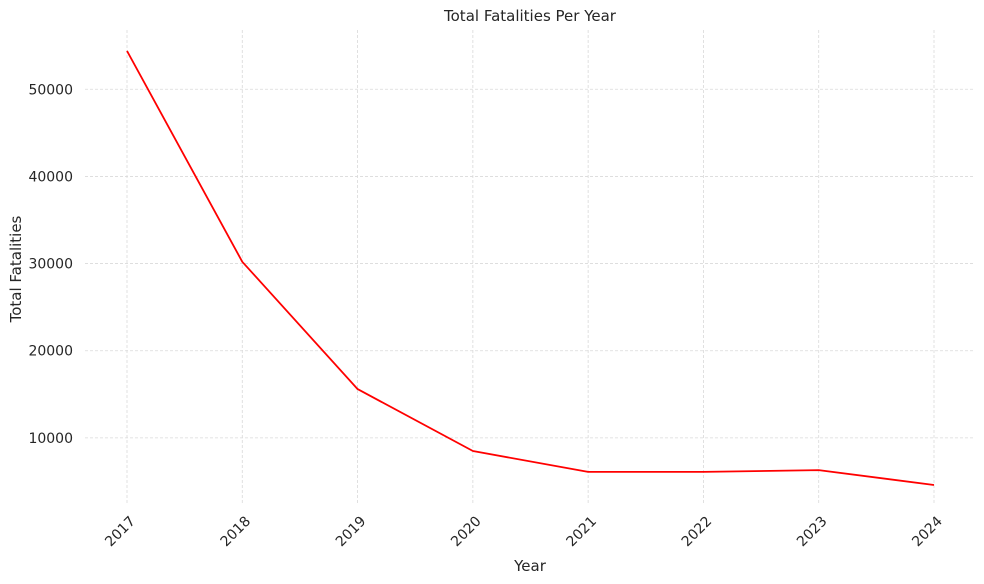 This screenshot has height=584, width=984. What do you see at coordinates (50, 90) in the screenshot?
I see `y-tick-label: 50000` at bounding box center [50, 90].